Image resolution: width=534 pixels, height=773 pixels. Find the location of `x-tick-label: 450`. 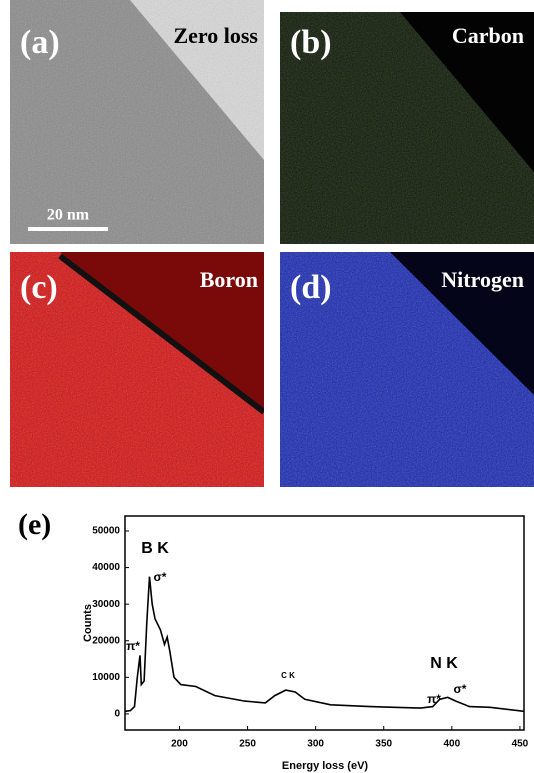

x-tick-label: 450 is located at coordinates (520, 744).